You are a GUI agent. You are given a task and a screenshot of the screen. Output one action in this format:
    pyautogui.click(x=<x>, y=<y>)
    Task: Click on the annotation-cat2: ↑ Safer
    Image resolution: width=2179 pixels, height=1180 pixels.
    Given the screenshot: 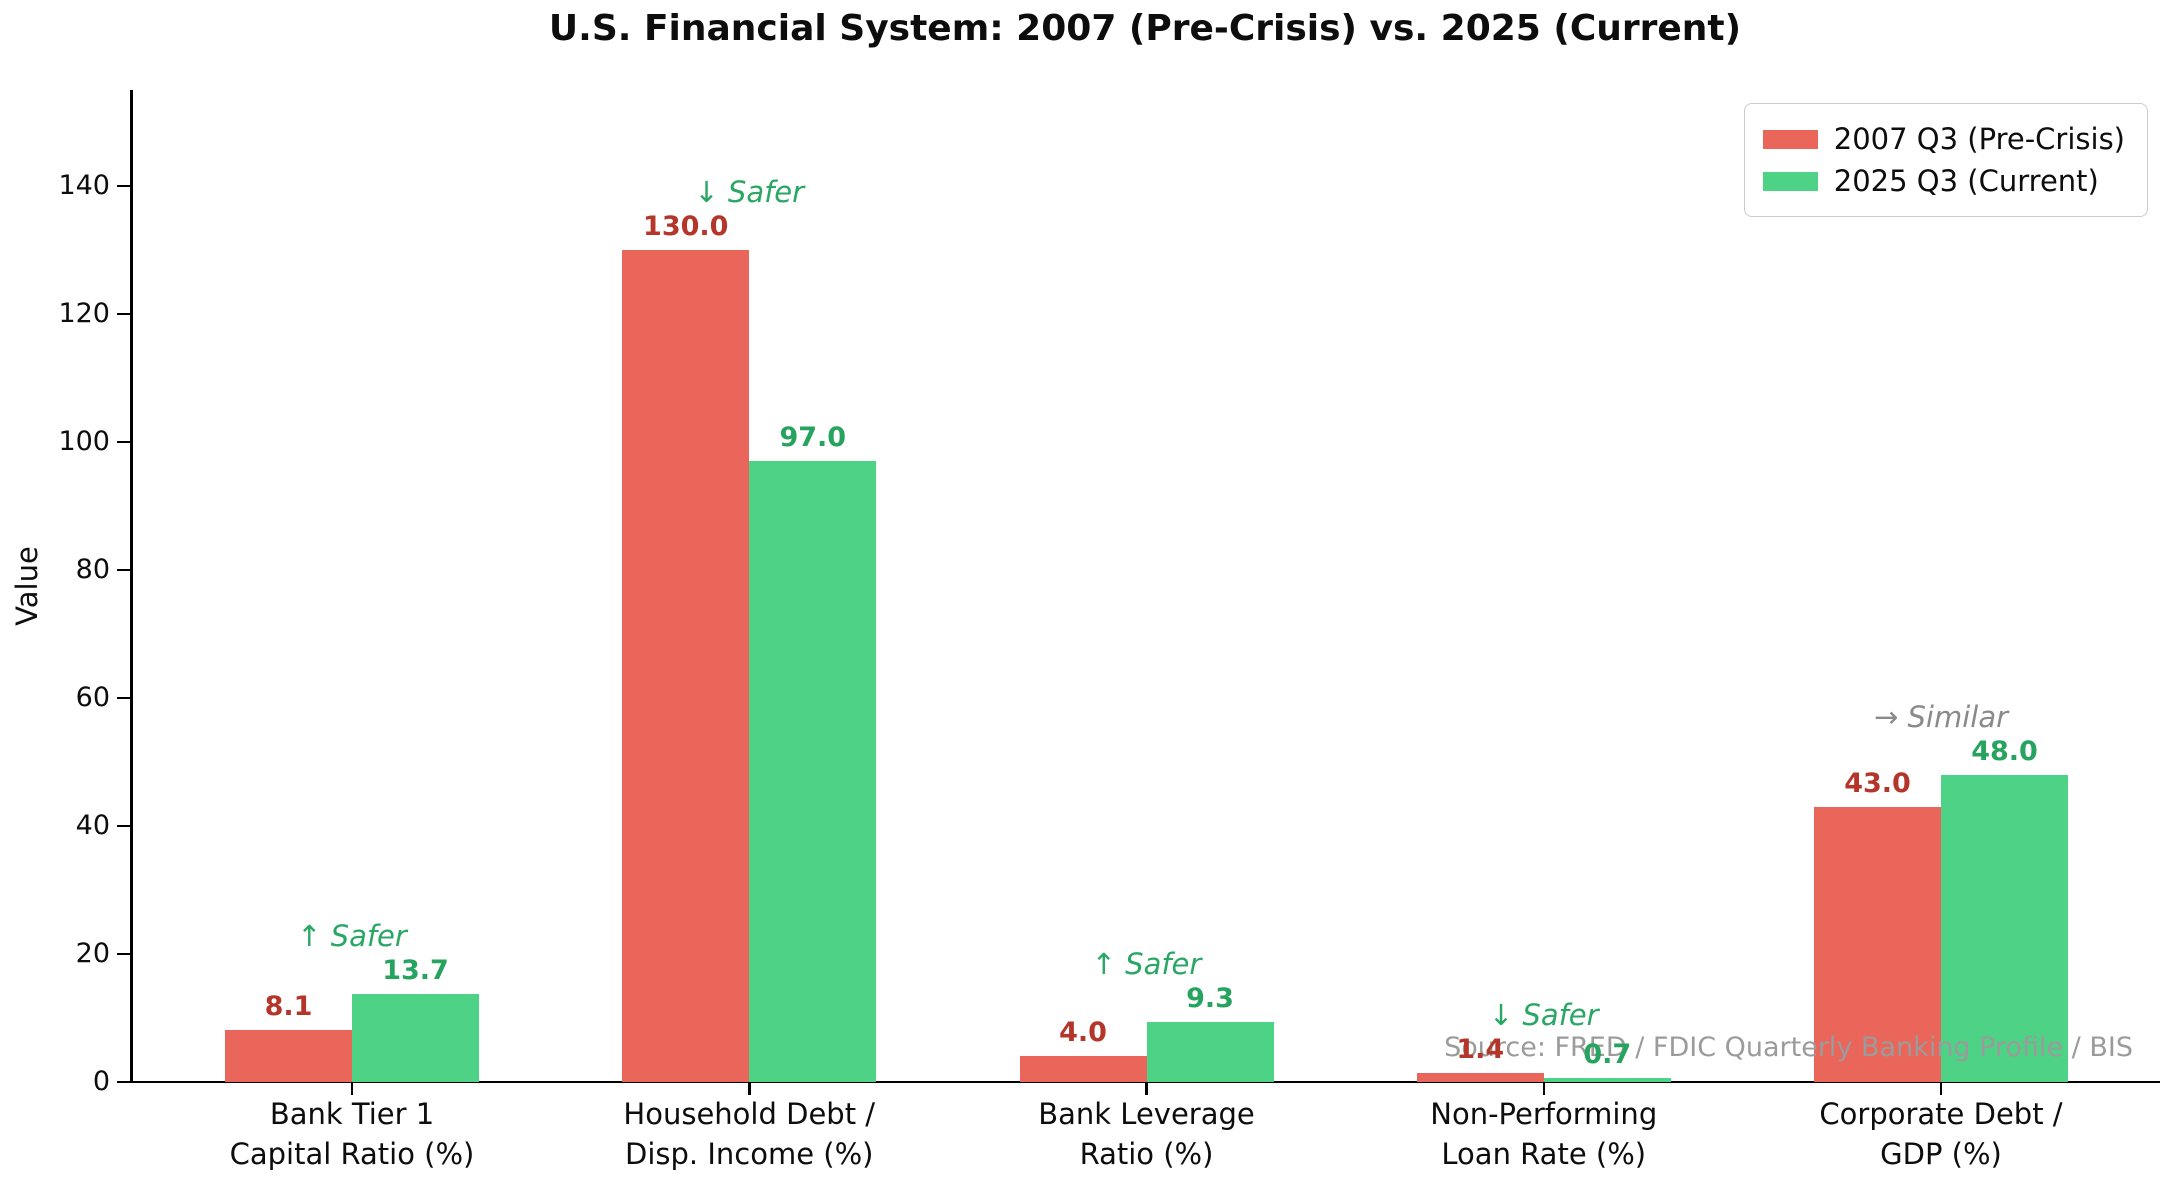 What is the action you would take?
    pyautogui.click(x=1146, y=964)
    